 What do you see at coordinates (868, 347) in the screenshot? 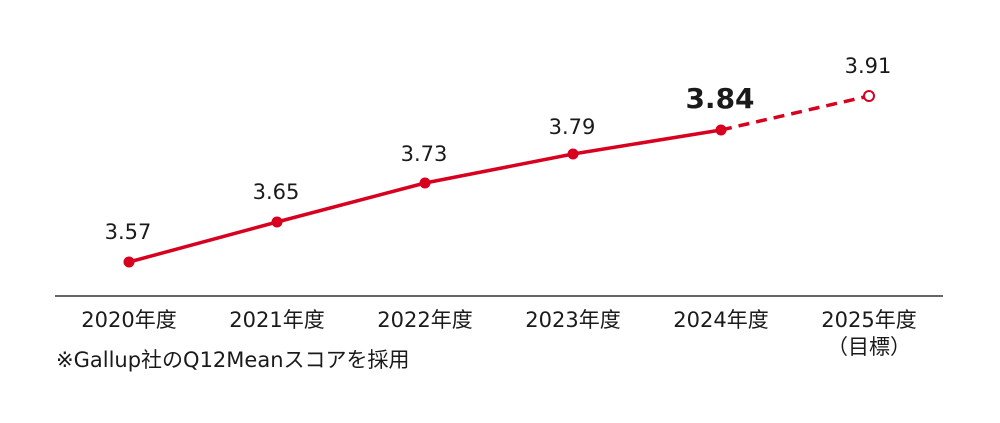
I see `x-tick-2025-target-note: （目標）` at bounding box center [868, 347].